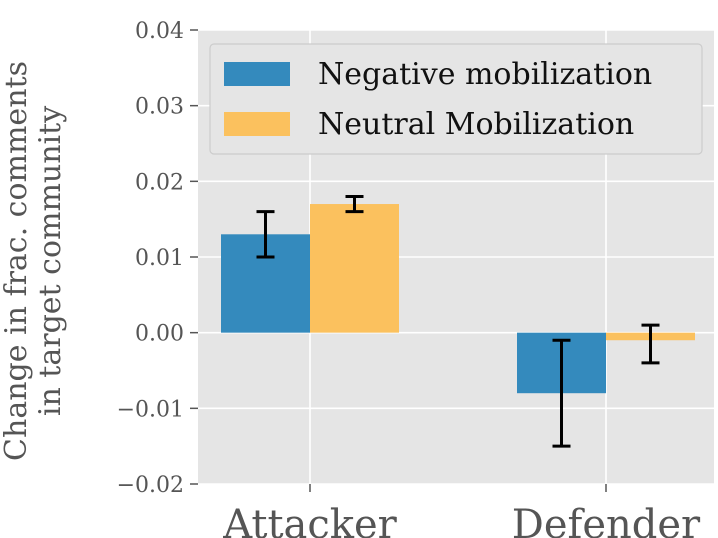 Image resolution: width=718 pixels, height=538 pixels. Describe the element at coordinates (456, 99) in the screenshot. I see `legend-box` at that location.